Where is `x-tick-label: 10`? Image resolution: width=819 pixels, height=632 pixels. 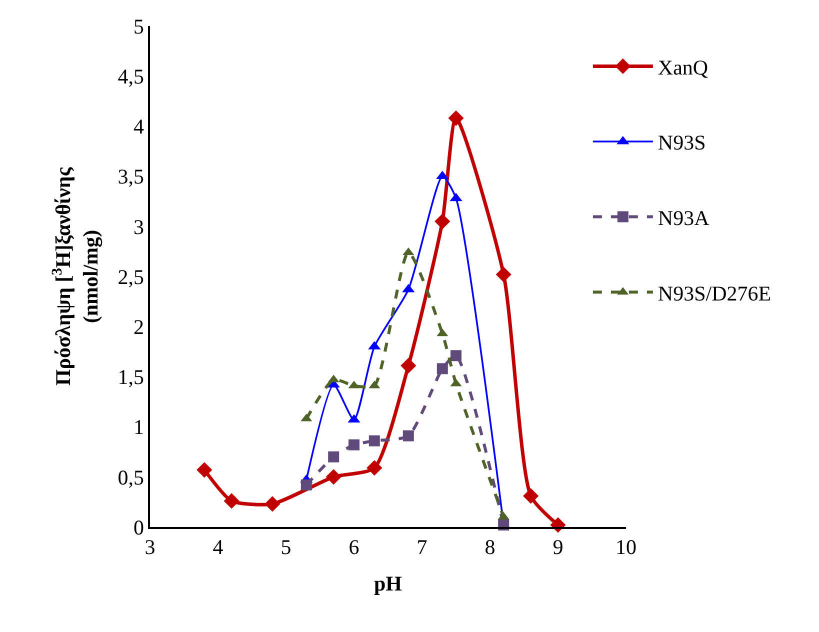
x-tick-label: 10 is located at coordinates (626, 546).